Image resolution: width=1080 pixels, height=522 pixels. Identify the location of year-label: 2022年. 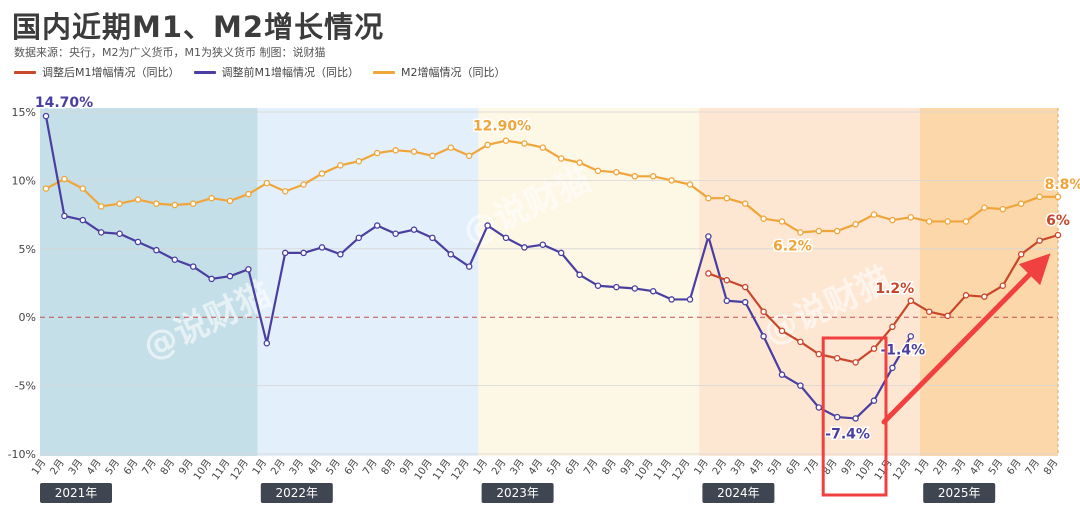
(297, 493).